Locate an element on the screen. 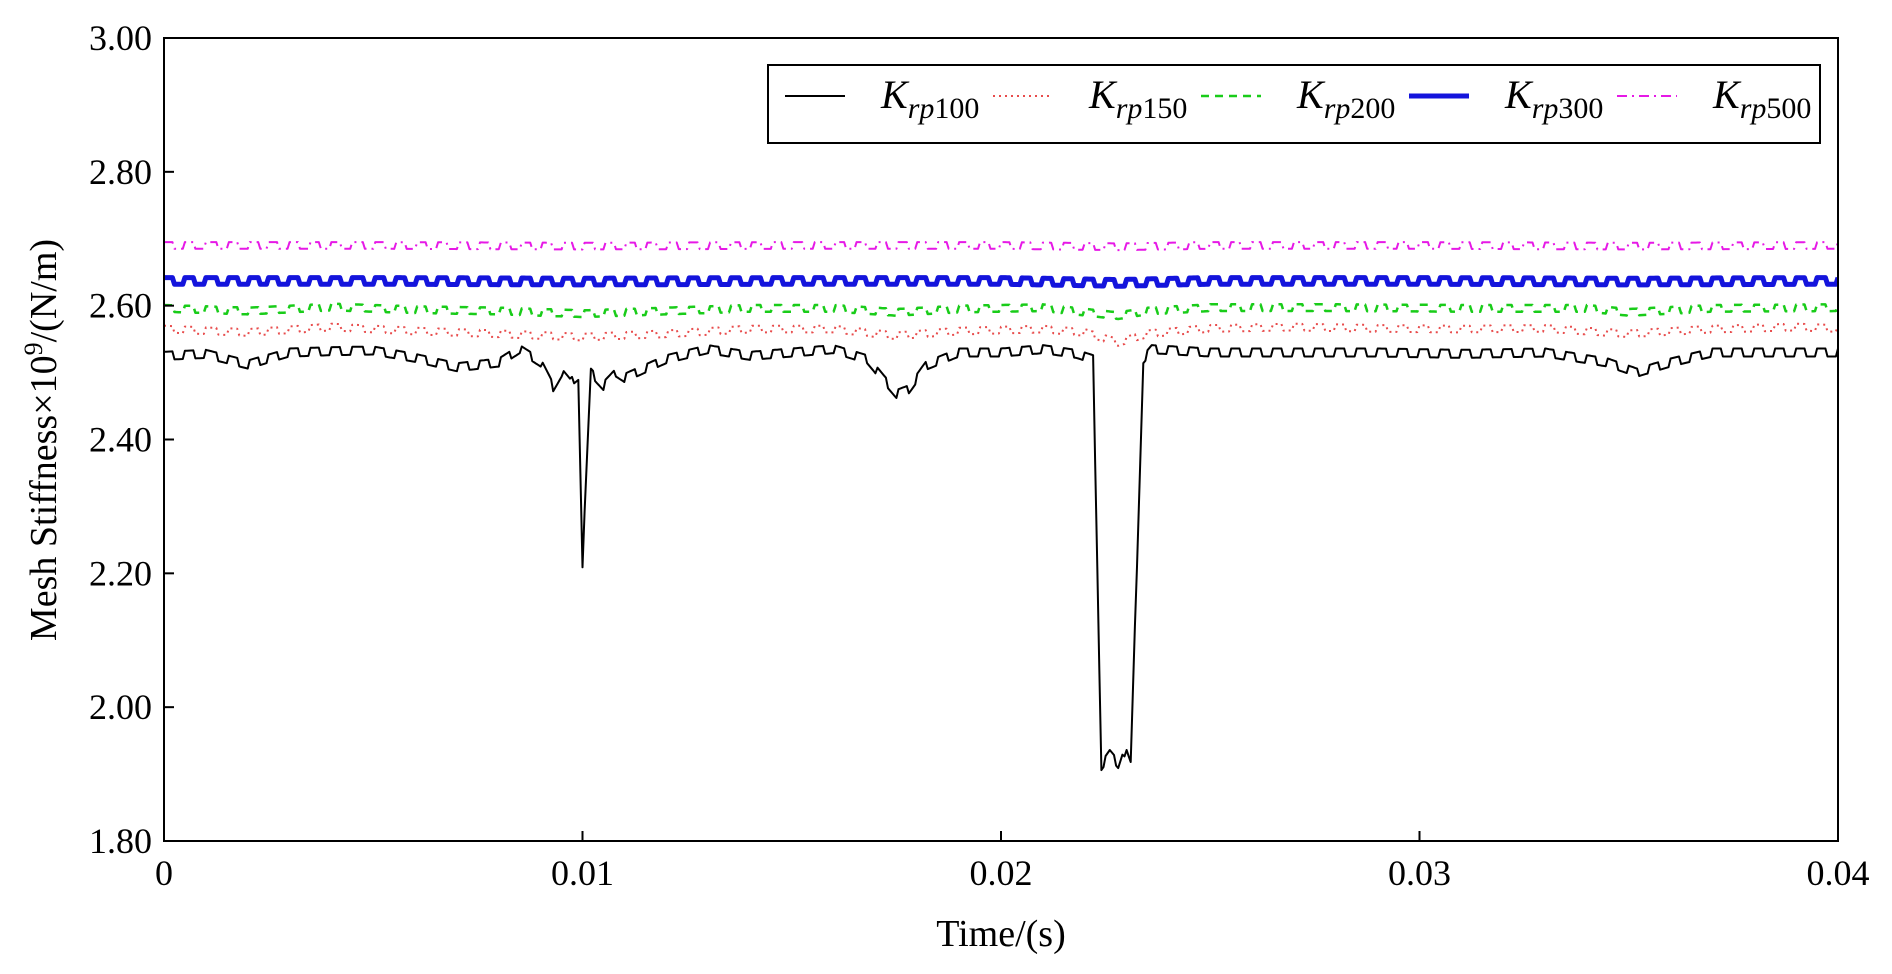  legend-label-krp500: Krp500 is located at coordinates (1761, 98).